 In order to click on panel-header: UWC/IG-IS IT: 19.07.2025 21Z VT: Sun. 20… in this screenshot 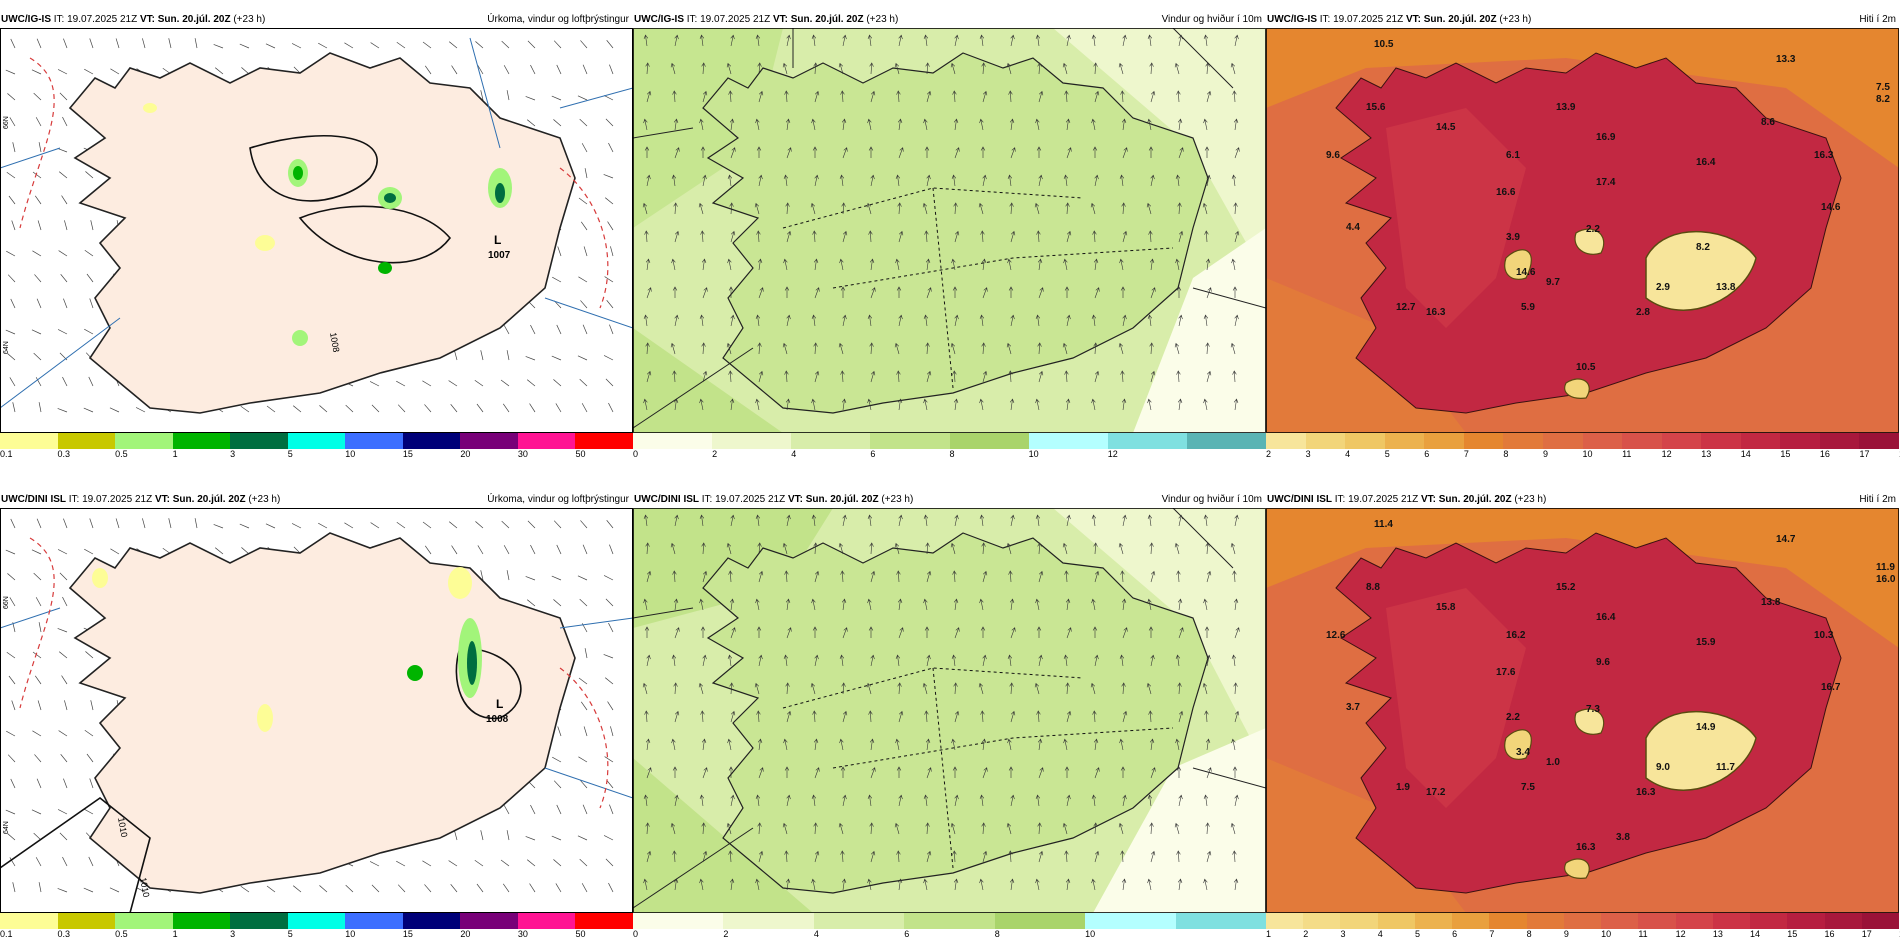, I will do `click(949, 20)`.